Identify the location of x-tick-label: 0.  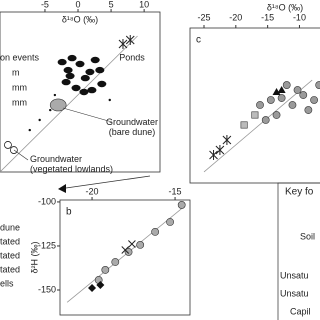
(78, 4).